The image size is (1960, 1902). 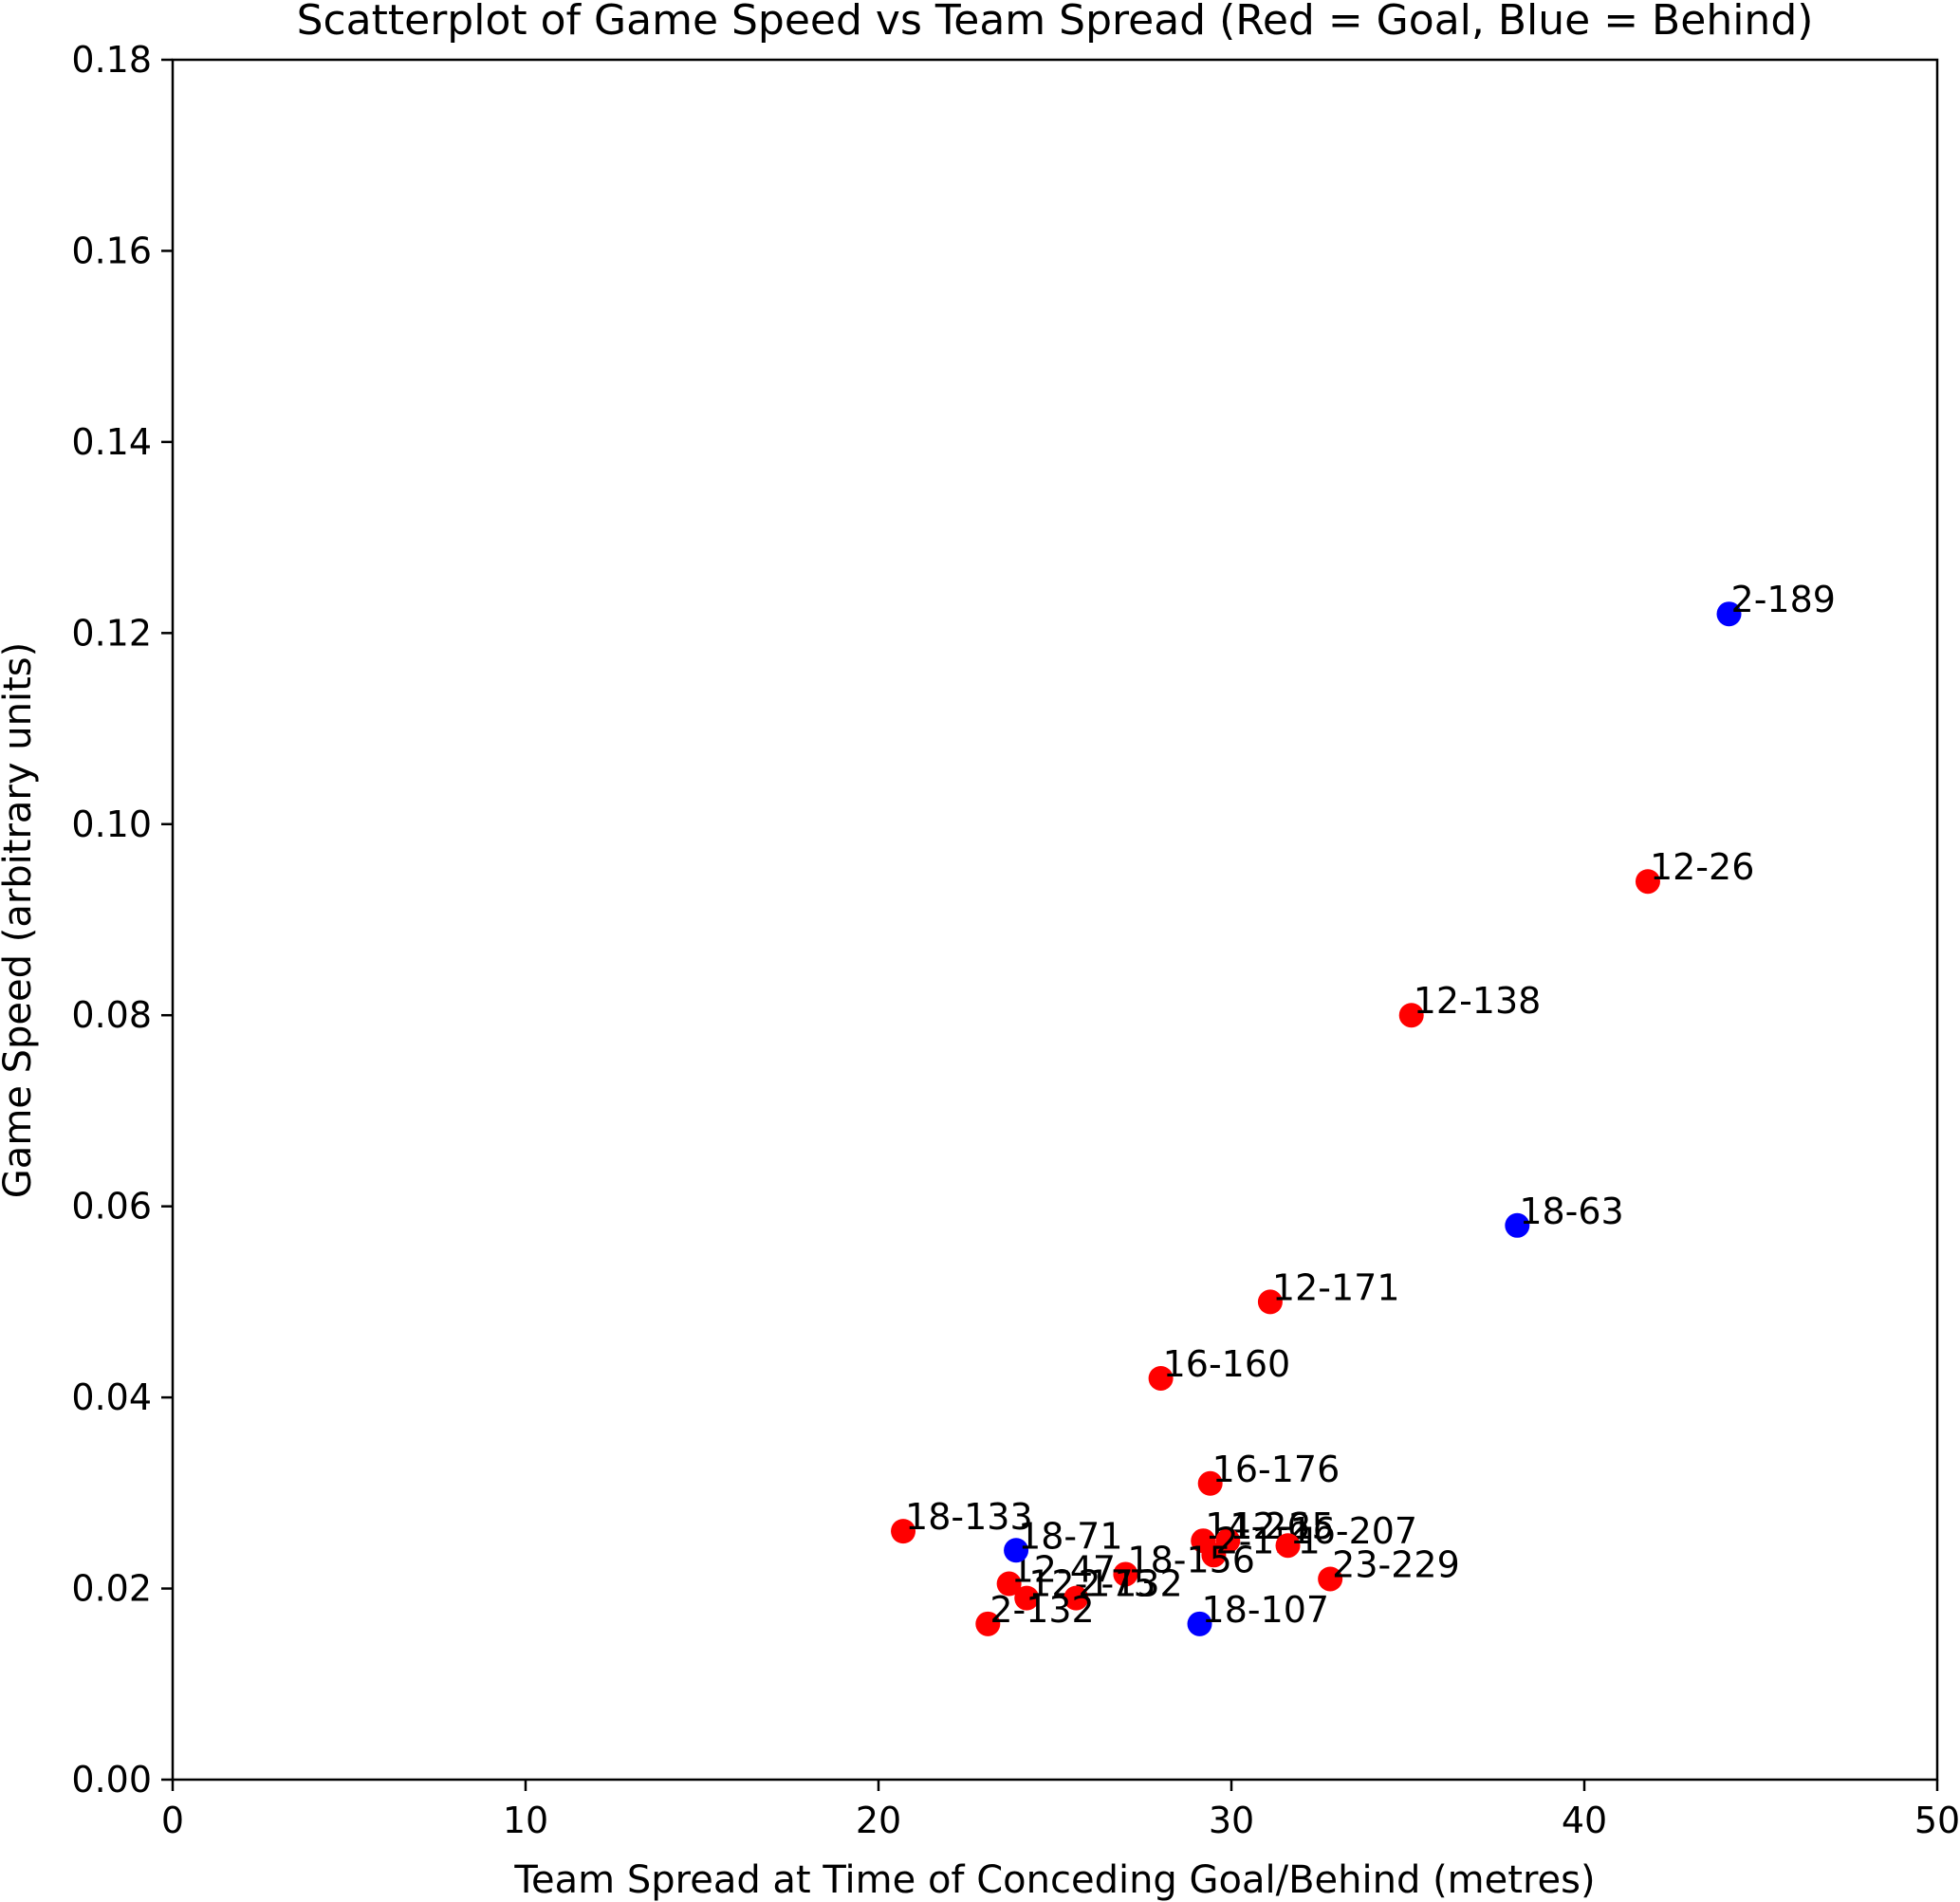 I want to click on point-label: 12-47, so click(x=1064, y=1570).